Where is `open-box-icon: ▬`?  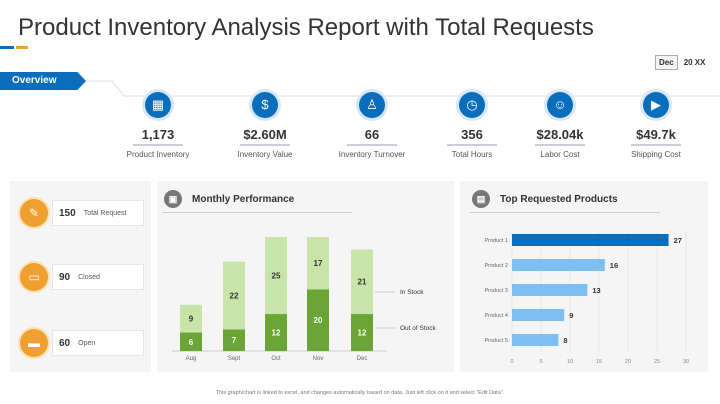
open-box-icon: ▬ is located at coordinates (34, 343).